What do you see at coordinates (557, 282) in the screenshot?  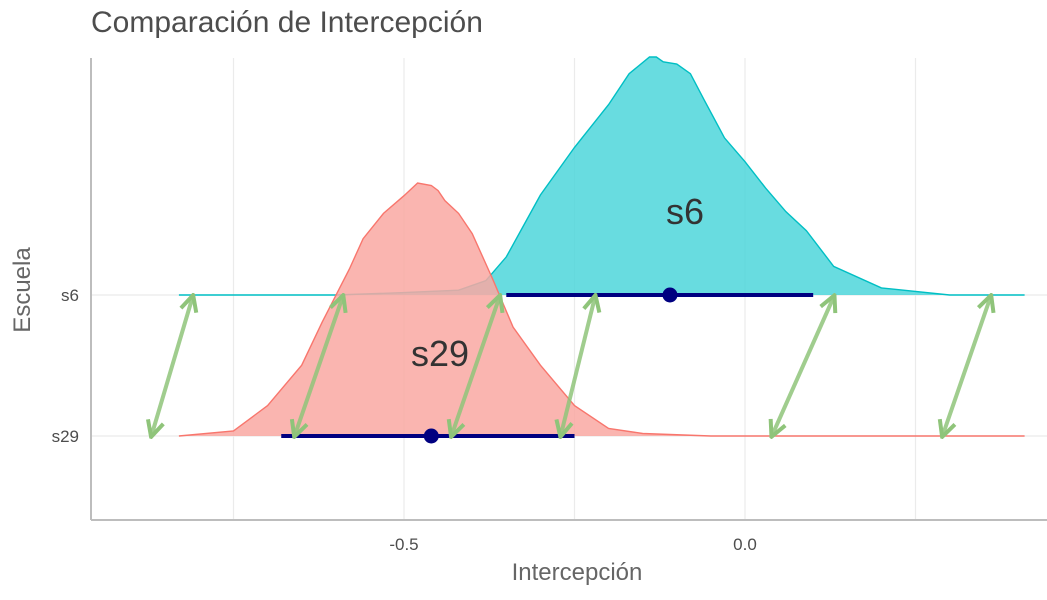 I see `label-layer: s6 s29` at bounding box center [557, 282].